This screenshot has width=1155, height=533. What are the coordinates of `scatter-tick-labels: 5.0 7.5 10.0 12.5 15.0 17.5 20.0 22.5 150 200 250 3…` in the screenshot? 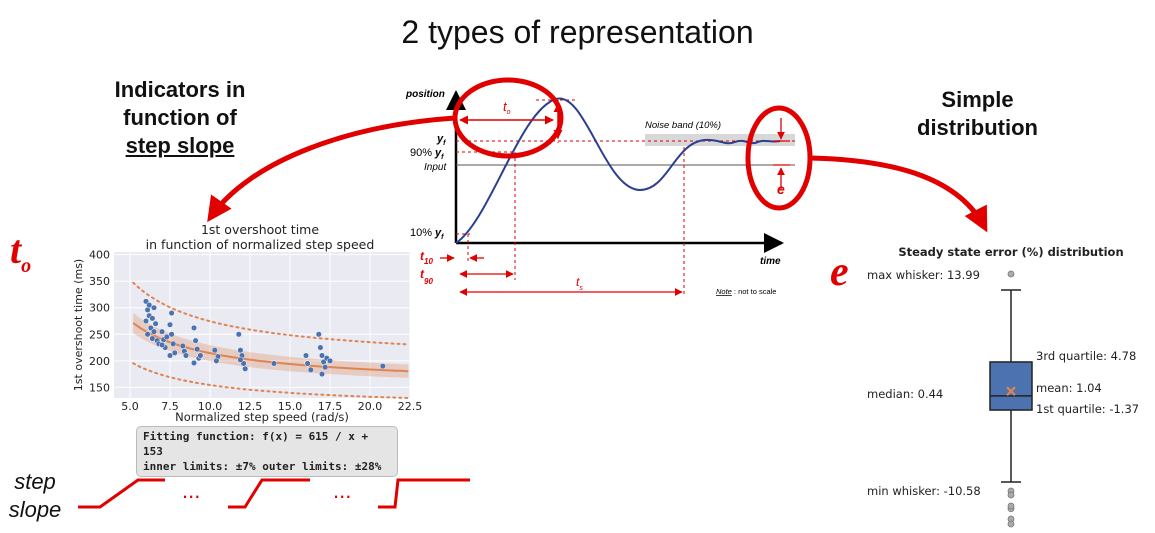 It's located at (255, 331).